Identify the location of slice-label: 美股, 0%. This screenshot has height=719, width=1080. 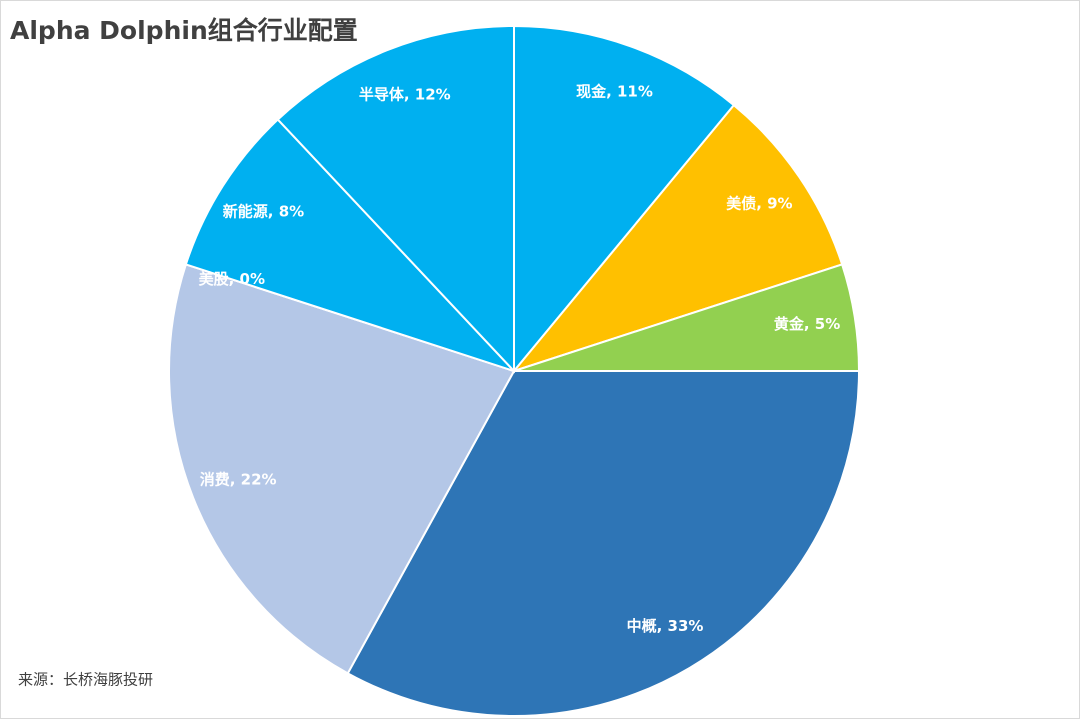
(232, 279).